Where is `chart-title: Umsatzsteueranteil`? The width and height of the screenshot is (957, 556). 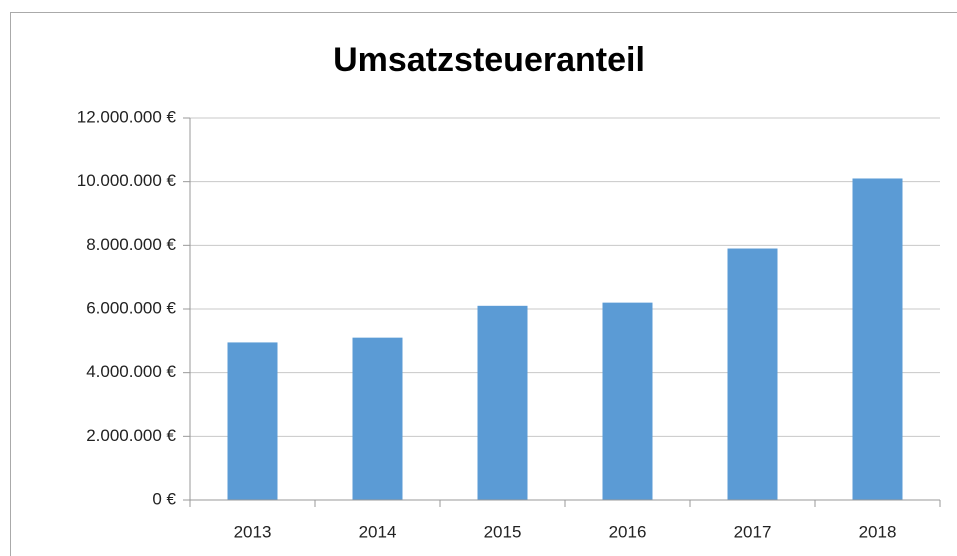
chart-title: Umsatzsteueranteil is located at coordinates (489, 60).